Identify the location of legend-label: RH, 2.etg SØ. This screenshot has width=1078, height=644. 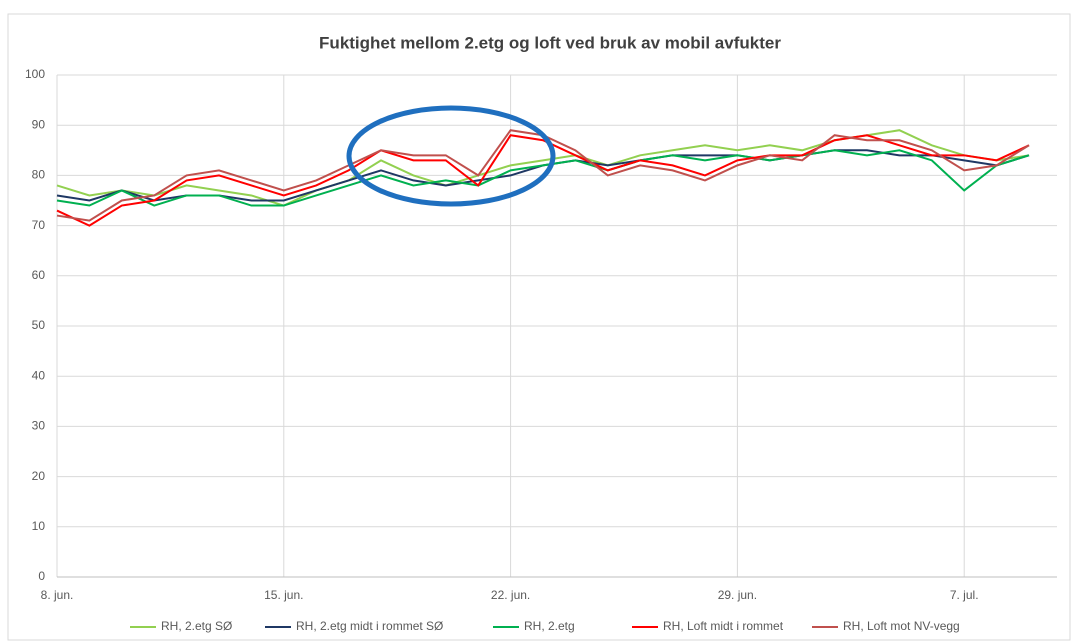
(196, 626).